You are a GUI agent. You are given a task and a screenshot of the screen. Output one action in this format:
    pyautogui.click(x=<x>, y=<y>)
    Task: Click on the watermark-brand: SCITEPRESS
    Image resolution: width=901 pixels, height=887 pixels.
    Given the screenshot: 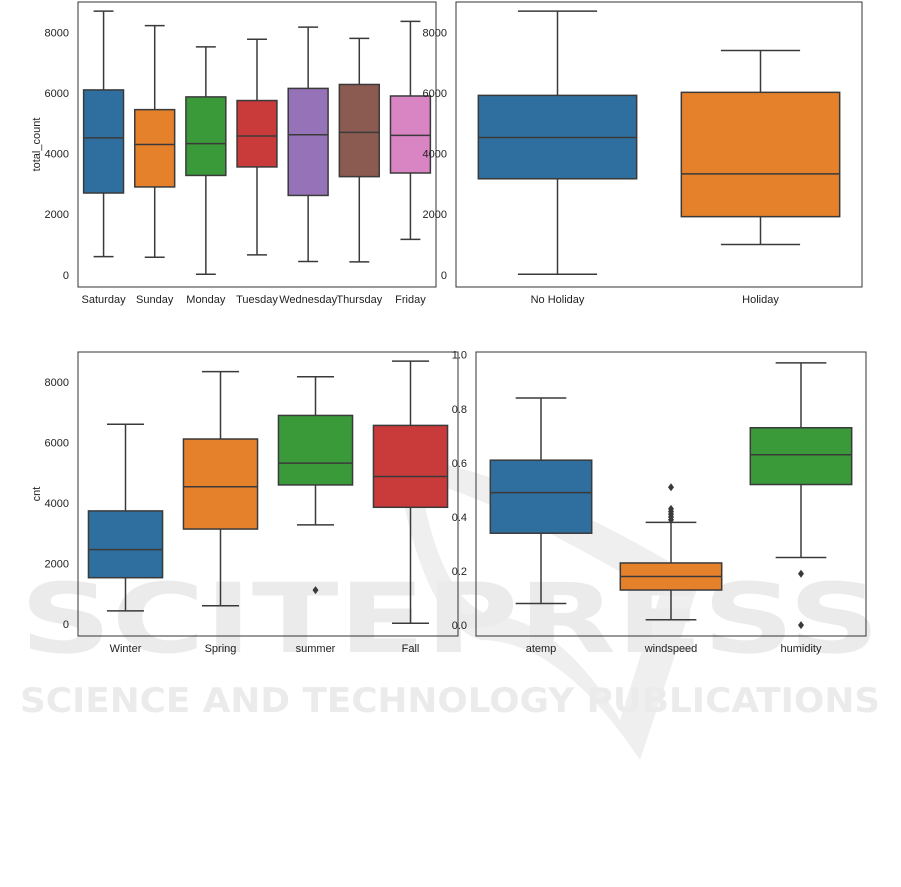 What is the action you would take?
    pyautogui.click(x=450, y=619)
    